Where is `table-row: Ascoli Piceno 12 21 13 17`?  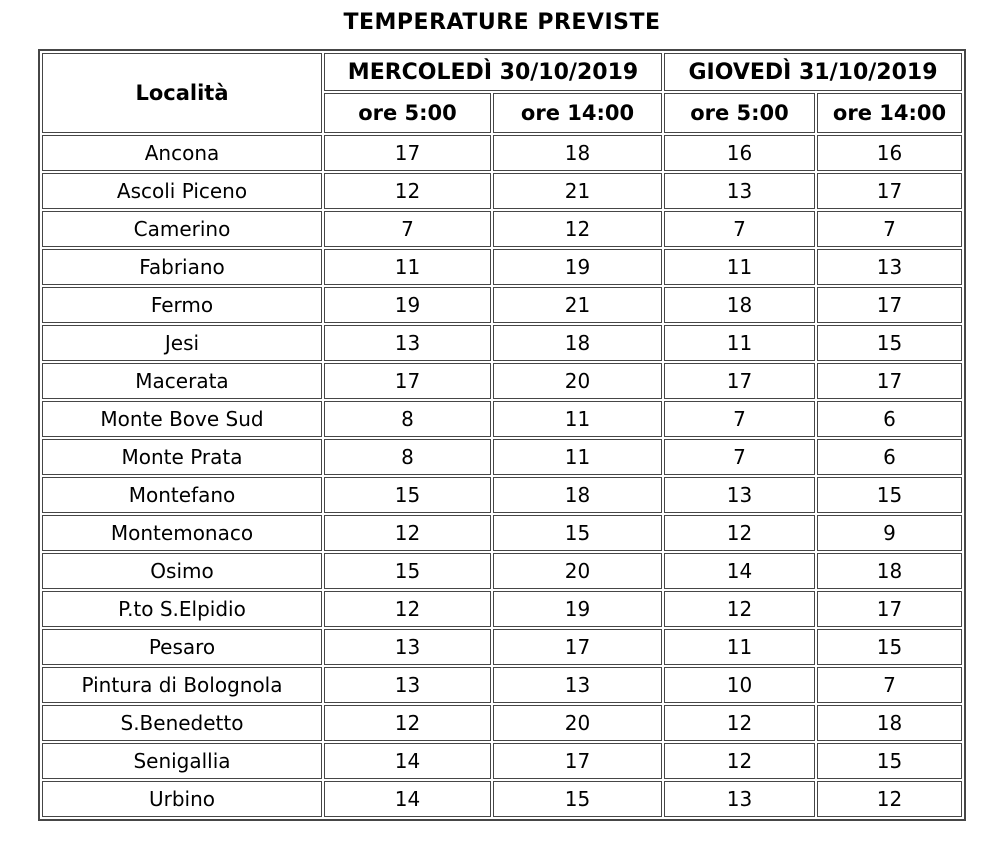
table-row: Ascoli Piceno 12 21 13 17 is located at coordinates (502, 191).